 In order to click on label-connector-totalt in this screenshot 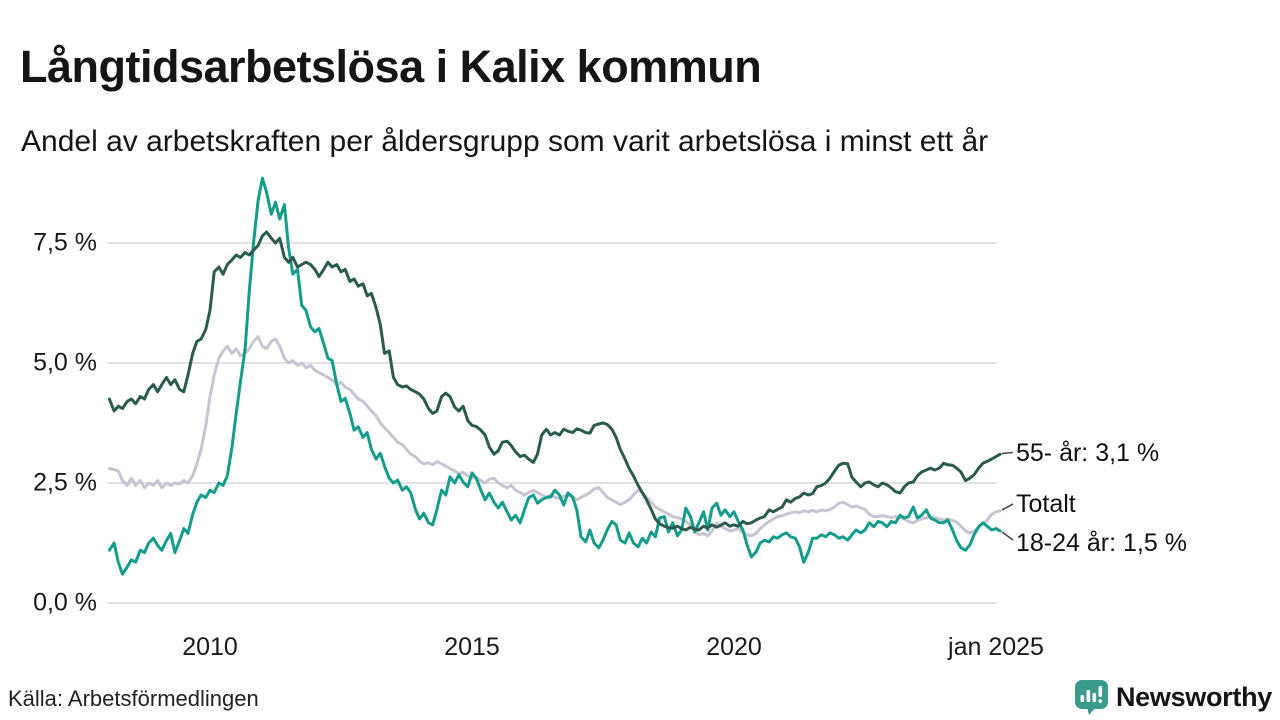, I will do `click(1007, 507)`.